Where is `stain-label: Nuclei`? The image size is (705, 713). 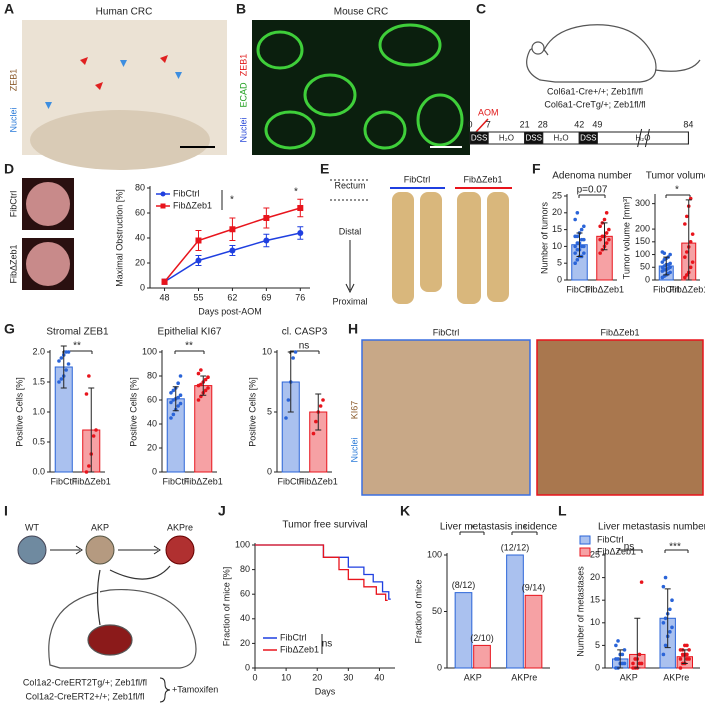 stain-label: Nuclei is located at coordinates (354, 449).